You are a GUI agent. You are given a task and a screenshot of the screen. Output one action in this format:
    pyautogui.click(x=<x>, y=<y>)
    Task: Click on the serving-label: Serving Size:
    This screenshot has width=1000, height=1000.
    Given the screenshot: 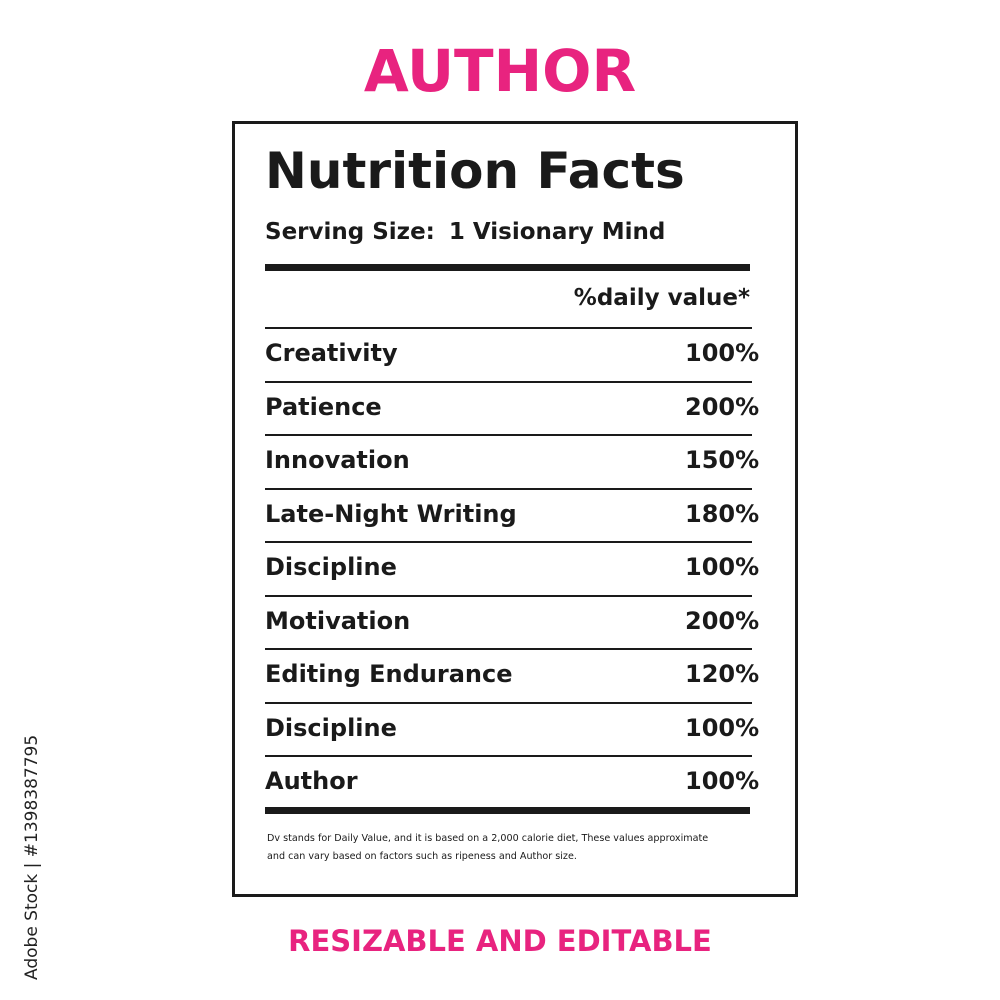 What is the action you would take?
    pyautogui.click(x=350, y=232)
    